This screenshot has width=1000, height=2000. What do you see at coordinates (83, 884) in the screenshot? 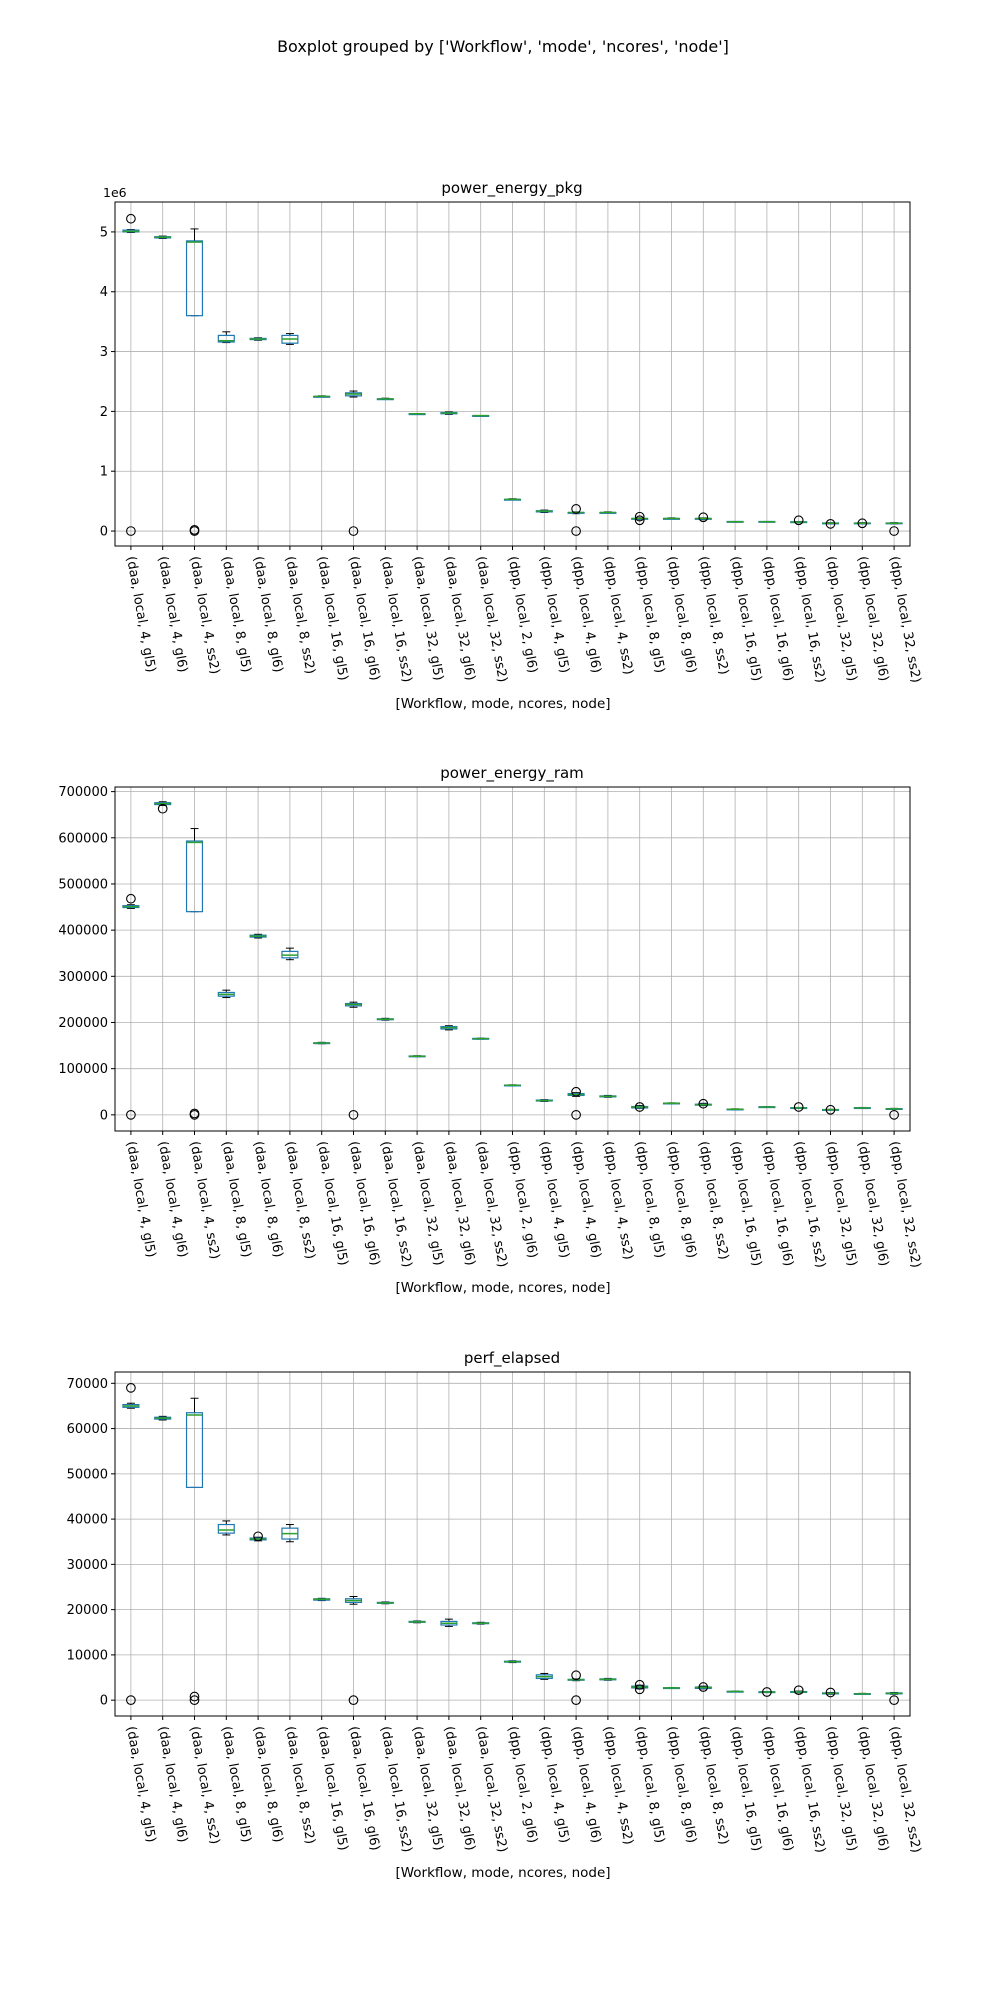
I see `y-tick-label: 500000` at bounding box center [83, 884].